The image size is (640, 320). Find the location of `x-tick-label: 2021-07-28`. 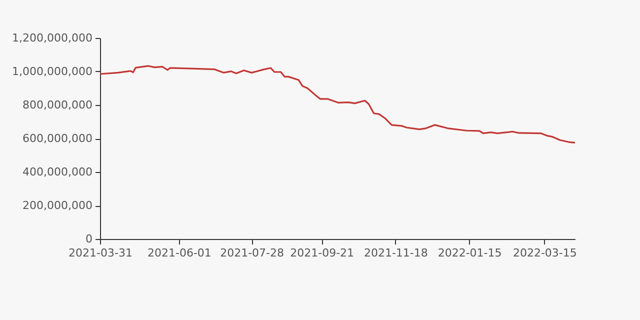

x-tick-label: 2021-07-28 is located at coordinates (252, 253).